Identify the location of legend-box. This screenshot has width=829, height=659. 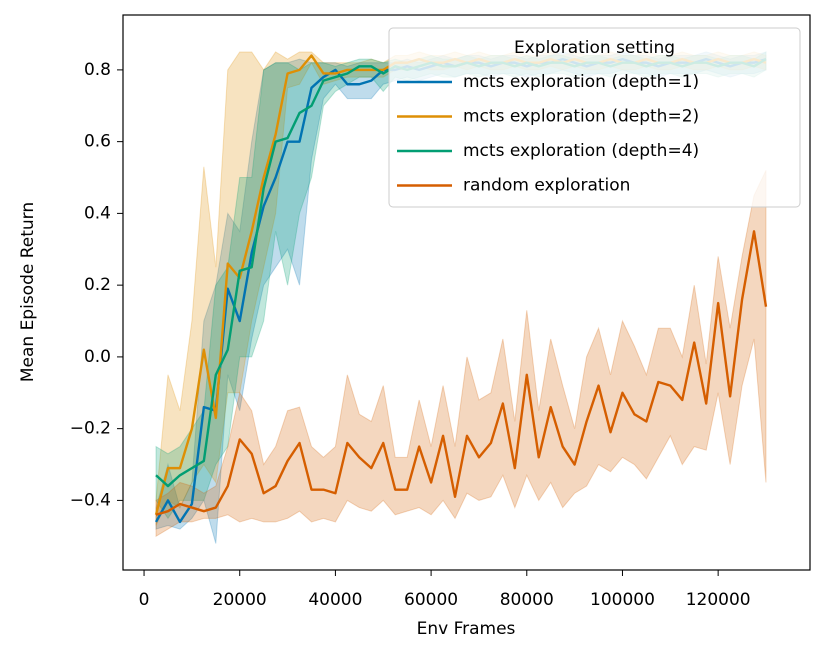
(594, 117).